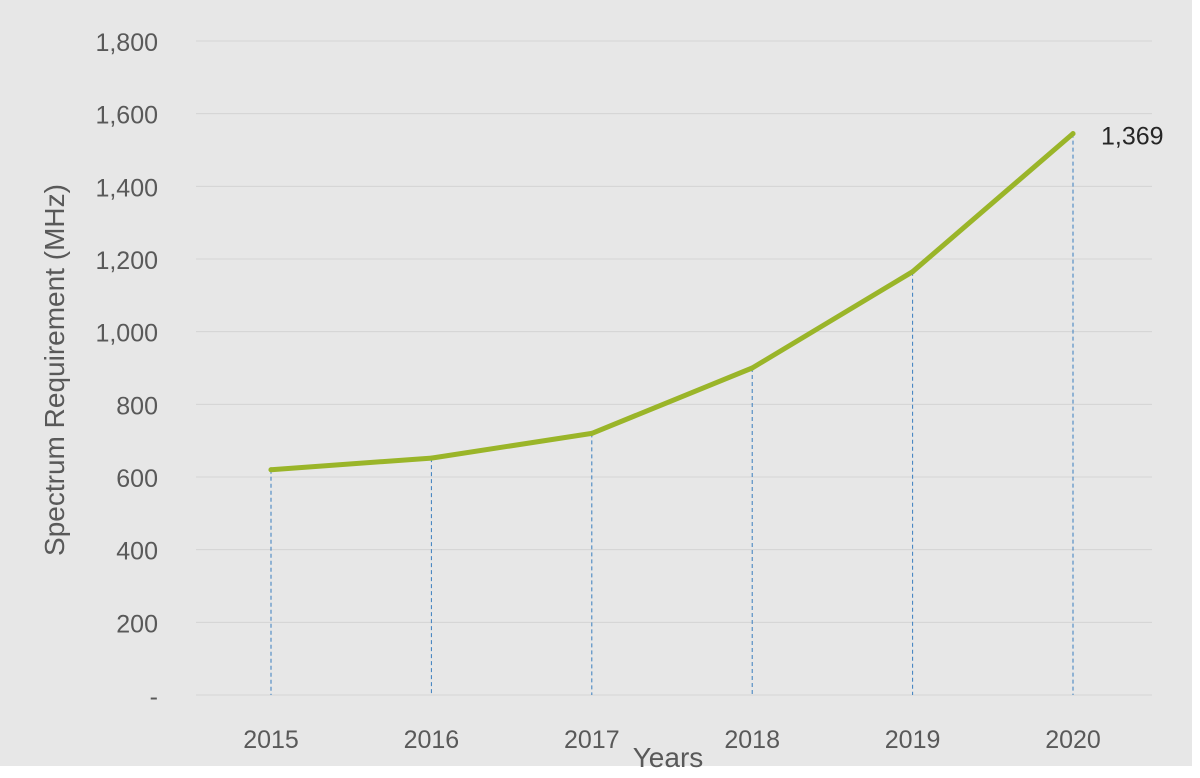 This screenshot has width=1200, height=778. Describe the element at coordinates (137, 552) in the screenshot. I see `y-tick-label: 400` at that location.